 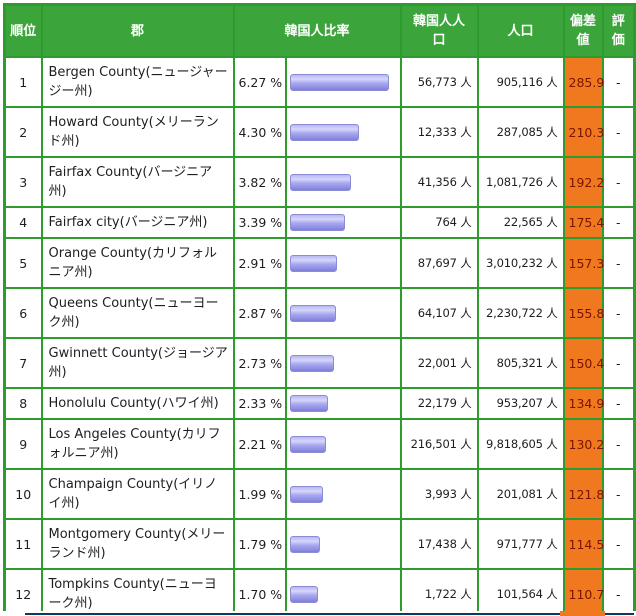 What do you see at coordinates (137, 313) in the screenshot?
I see `county-cell: Queens County(ニューヨーク州)` at bounding box center [137, 313].